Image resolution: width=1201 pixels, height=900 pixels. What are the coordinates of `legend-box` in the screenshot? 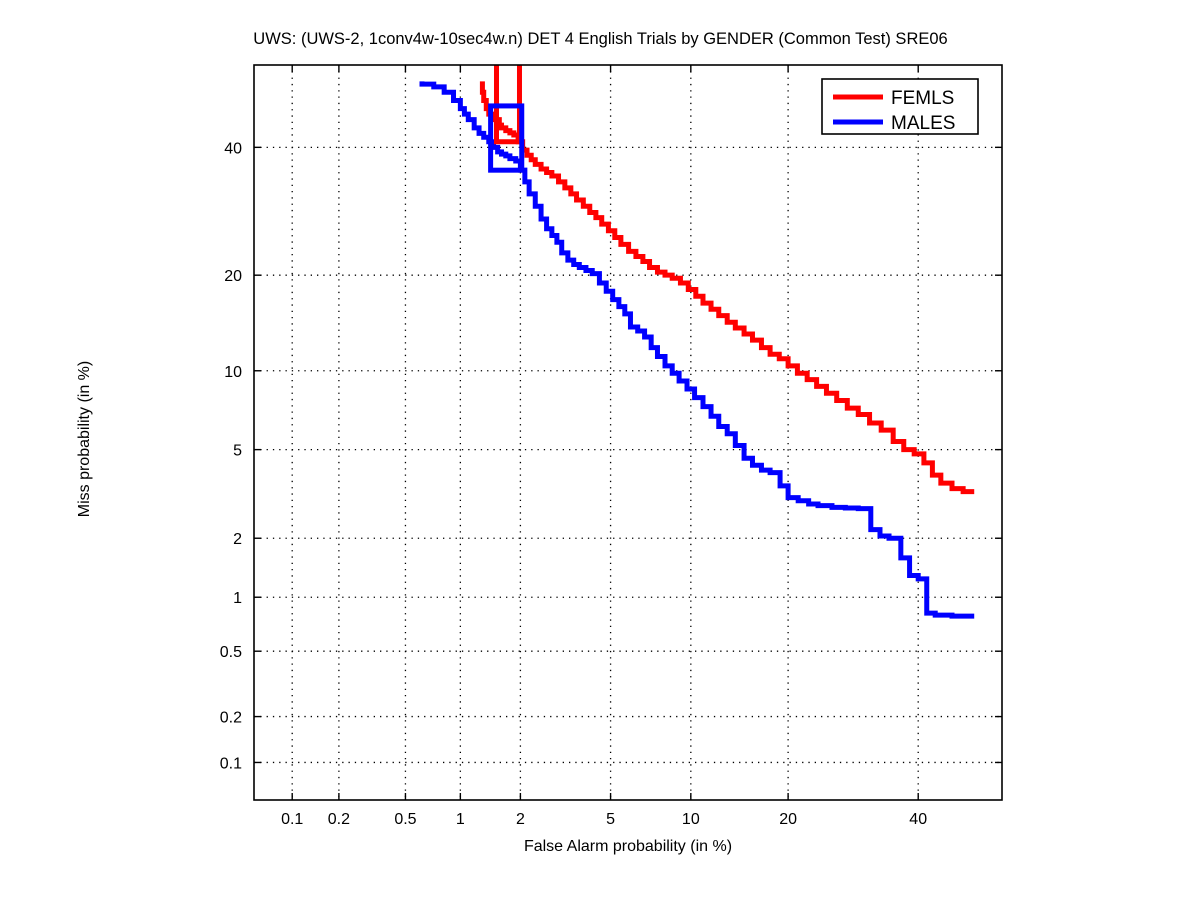 It's located at (900, 106).